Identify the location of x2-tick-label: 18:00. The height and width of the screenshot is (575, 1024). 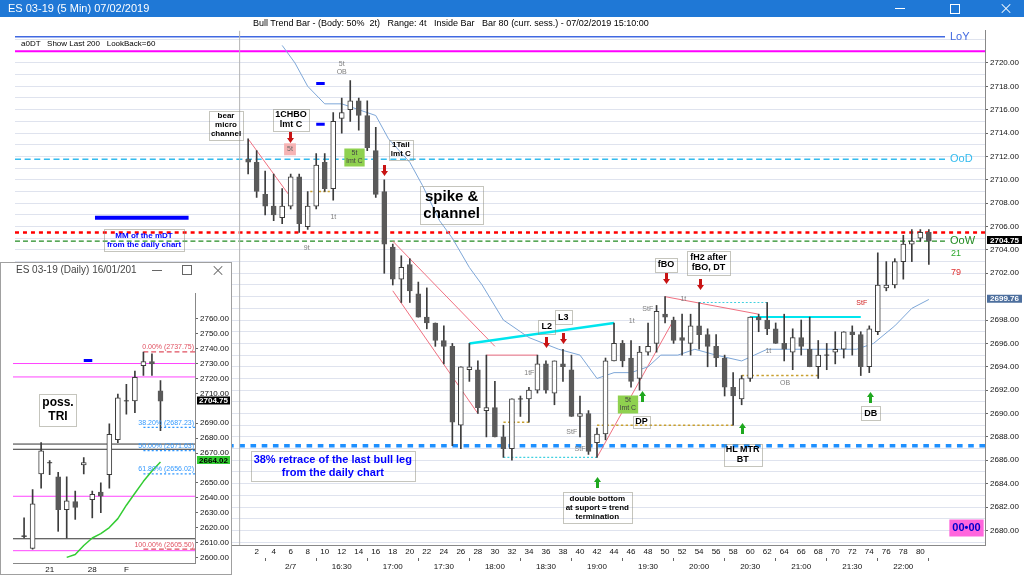
(495, 566).